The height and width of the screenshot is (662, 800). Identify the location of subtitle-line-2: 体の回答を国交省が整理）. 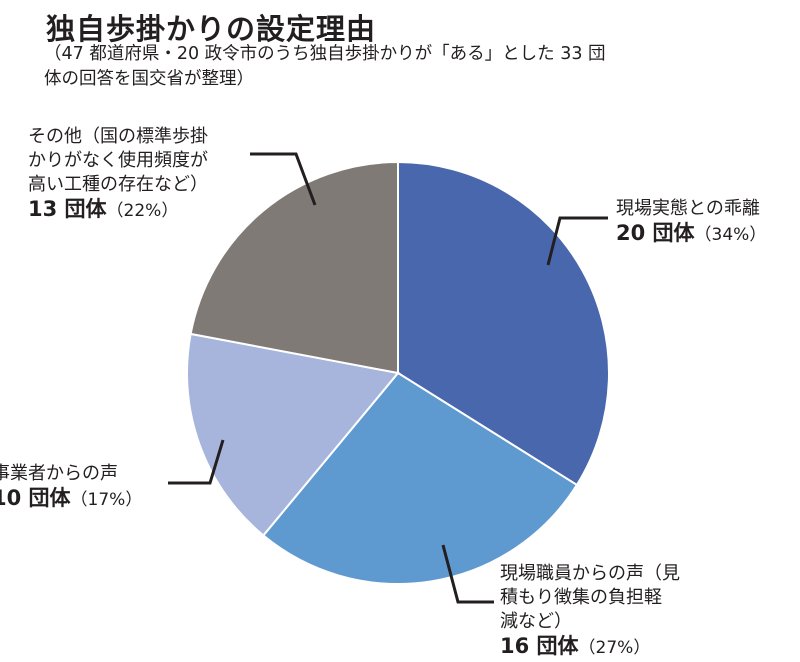
(149, 79).